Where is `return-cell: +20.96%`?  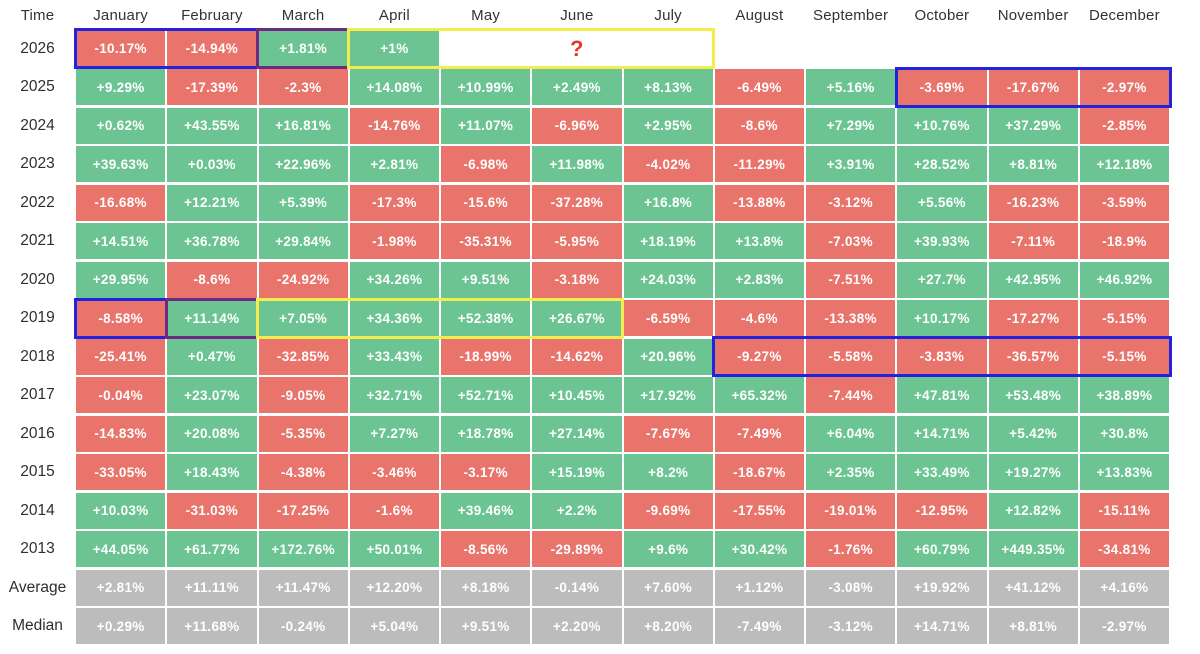
return-cell: +20.96% is located at coordinates (668, 356).